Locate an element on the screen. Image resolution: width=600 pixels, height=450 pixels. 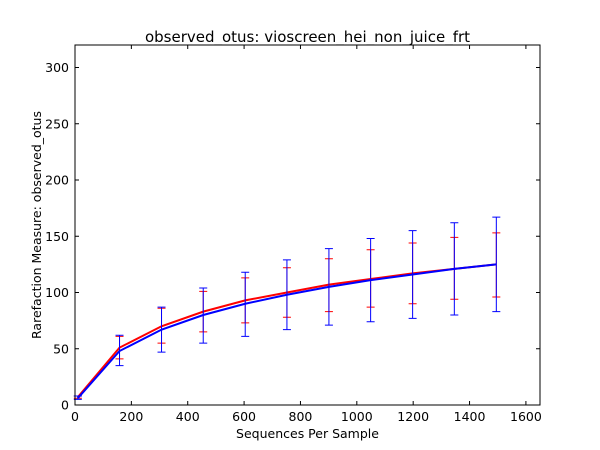
y-tick-label: 50 is located at coordinates (61, 348).